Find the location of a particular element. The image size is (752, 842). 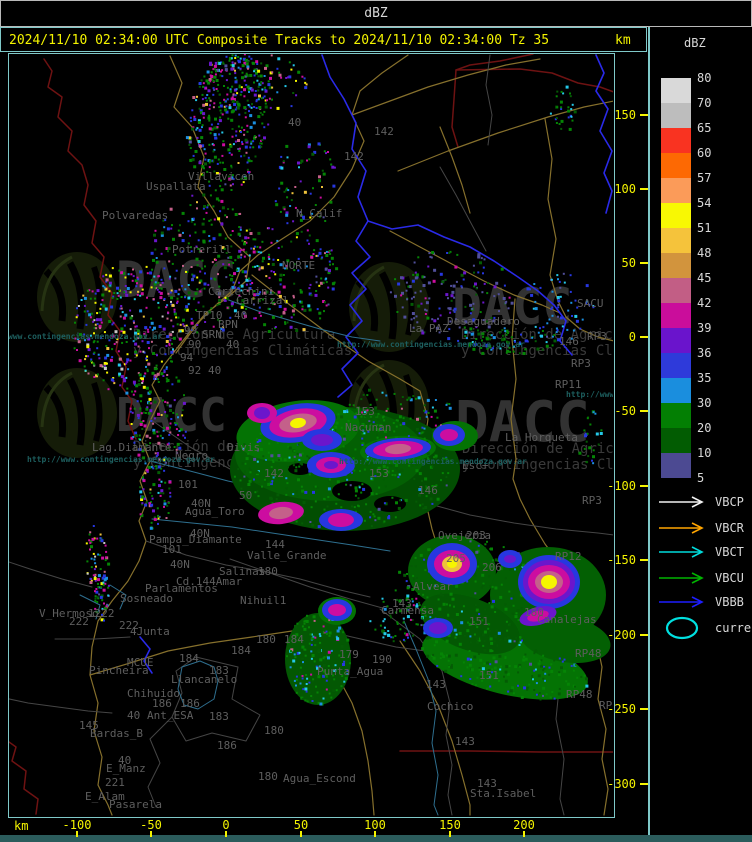

colorbar-value-label: 51 is located at coordinates (704, 228).